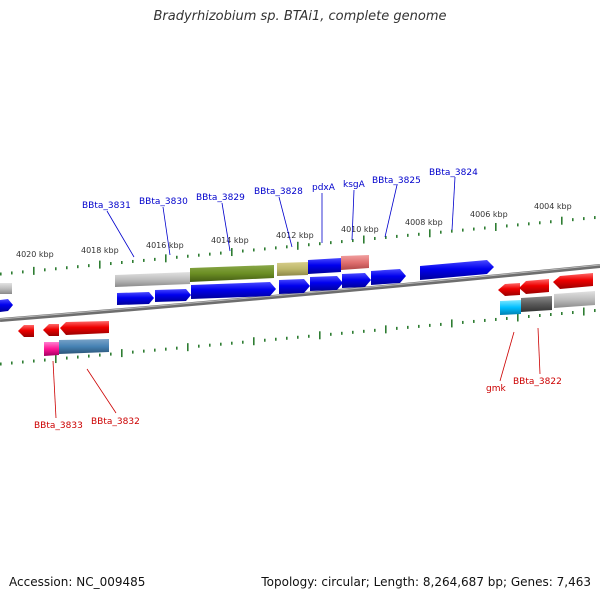 This screenshot has width=600, height=600. Describe the element at coordinates (489, 214) in the screenshot. I see `kbp-label: 4006 kbp` at that location.